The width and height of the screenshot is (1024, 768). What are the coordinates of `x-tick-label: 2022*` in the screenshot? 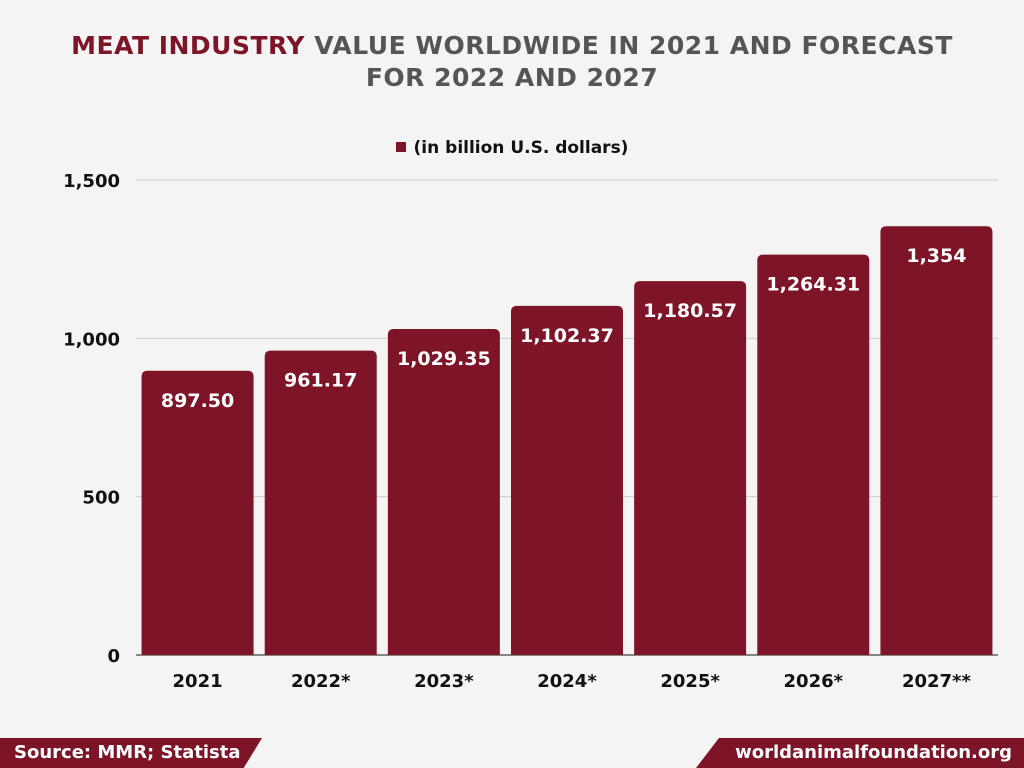 It's located at (321, 681).